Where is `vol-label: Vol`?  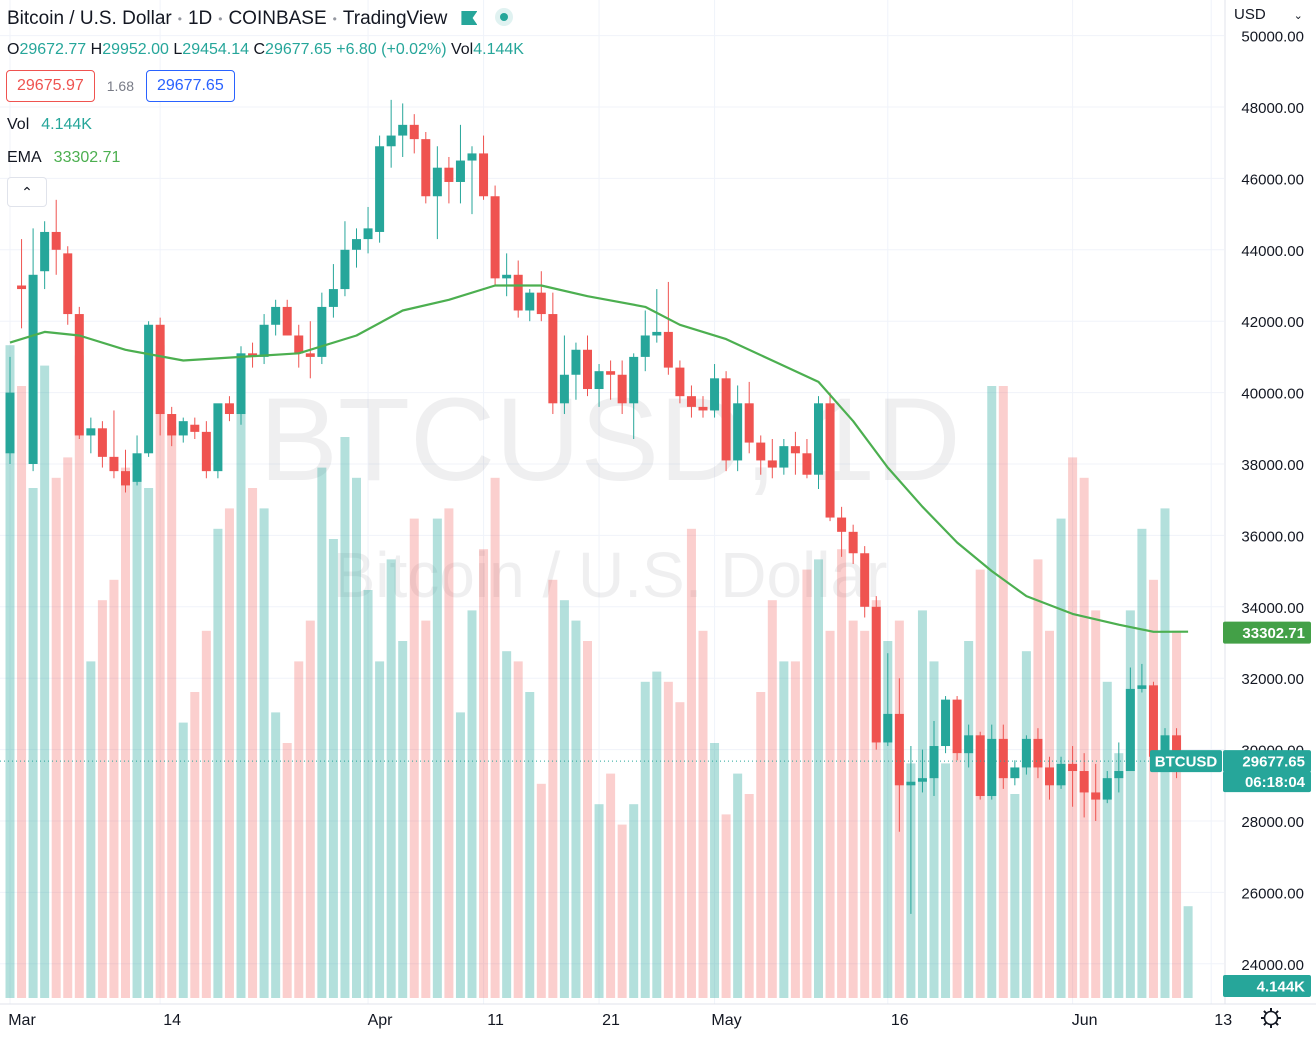 vol-label: Vol is located at coordinates (462, 49).